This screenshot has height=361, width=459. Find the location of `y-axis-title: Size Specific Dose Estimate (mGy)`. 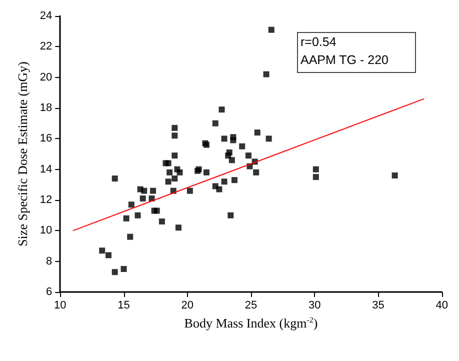

y-axis-title: Size Specific Dose Estimate (mGy) is located at coordinates (22, 154).